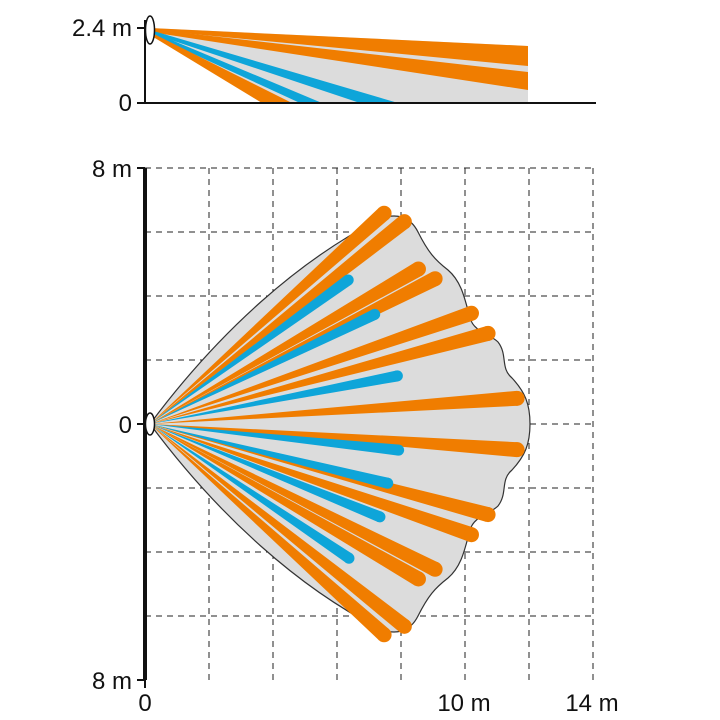 Image resolution: width=720 pixels, height=720 pixels. I want to click on short-zone-1-tip, so click(348, 280).